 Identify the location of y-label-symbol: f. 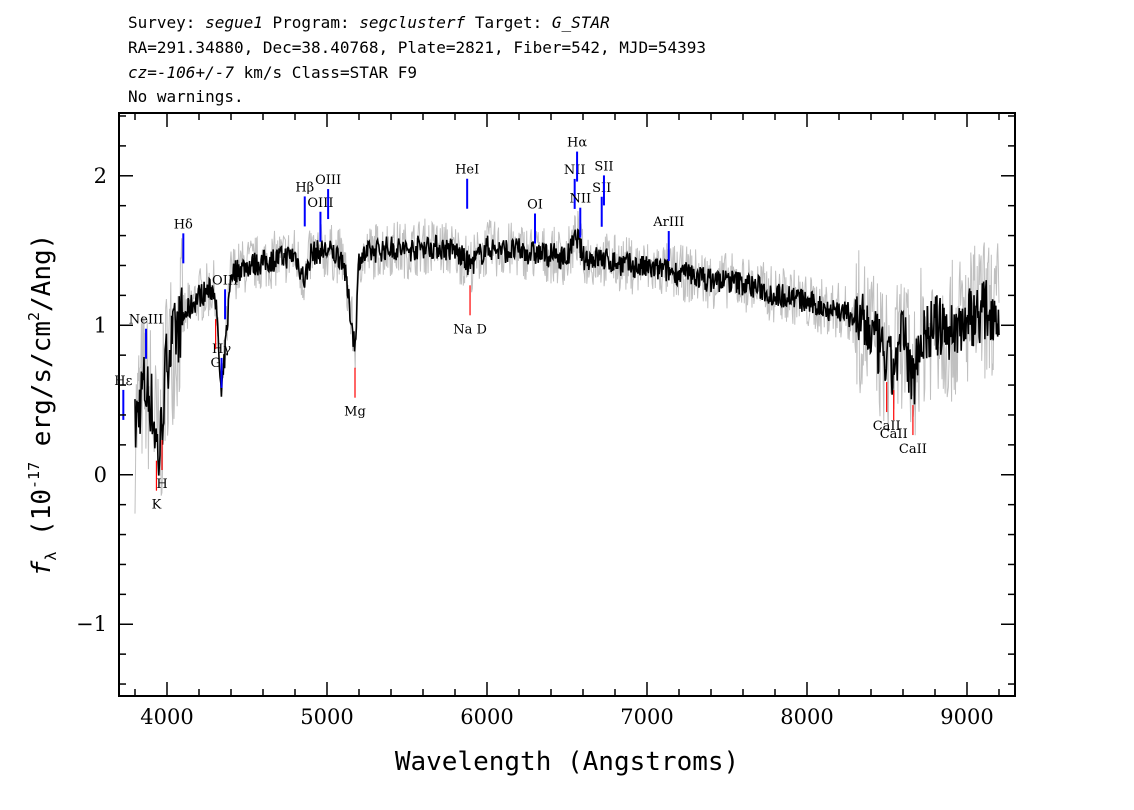
(42, 568).